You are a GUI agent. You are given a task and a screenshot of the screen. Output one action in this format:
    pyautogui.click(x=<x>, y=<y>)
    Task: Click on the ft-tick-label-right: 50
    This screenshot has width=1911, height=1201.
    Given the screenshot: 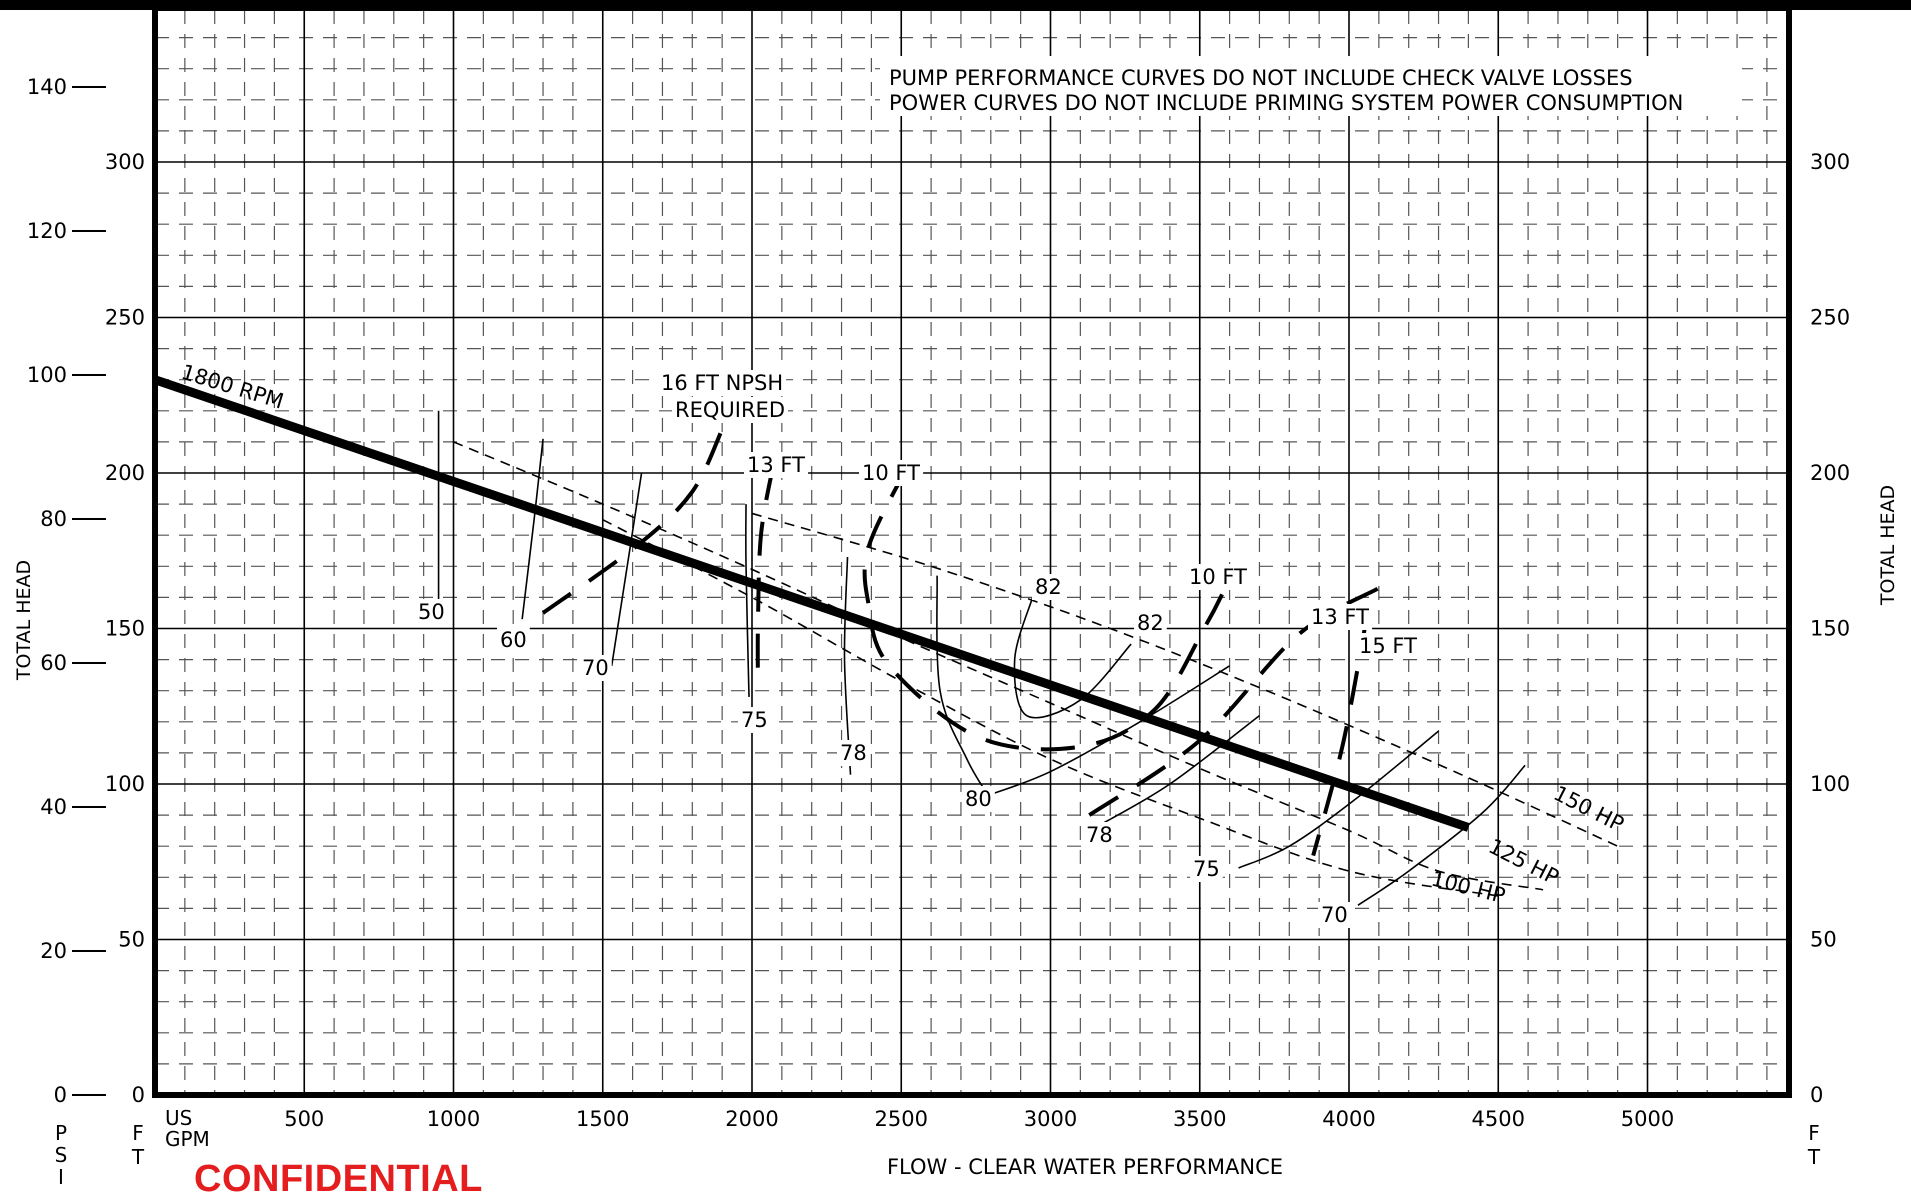 What is the action you would take?
    pyautogui.click(x=1823, y=940)
    